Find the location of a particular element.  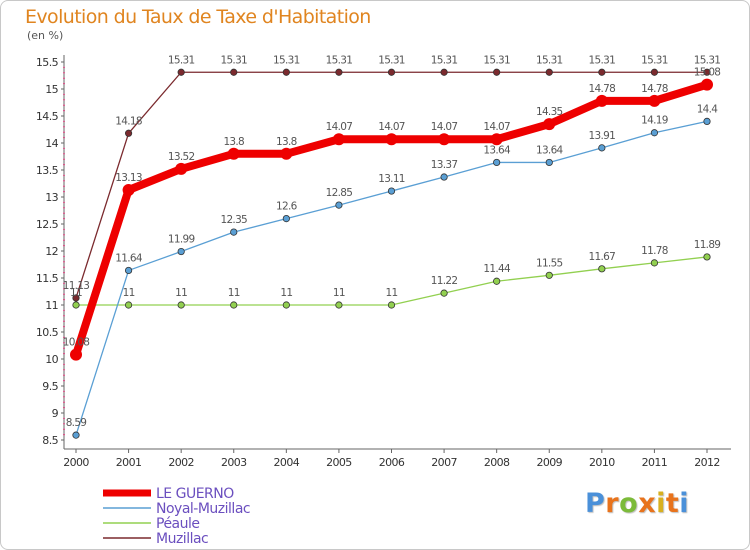

data-label: 12.85 is located at coordinates (339, 193).